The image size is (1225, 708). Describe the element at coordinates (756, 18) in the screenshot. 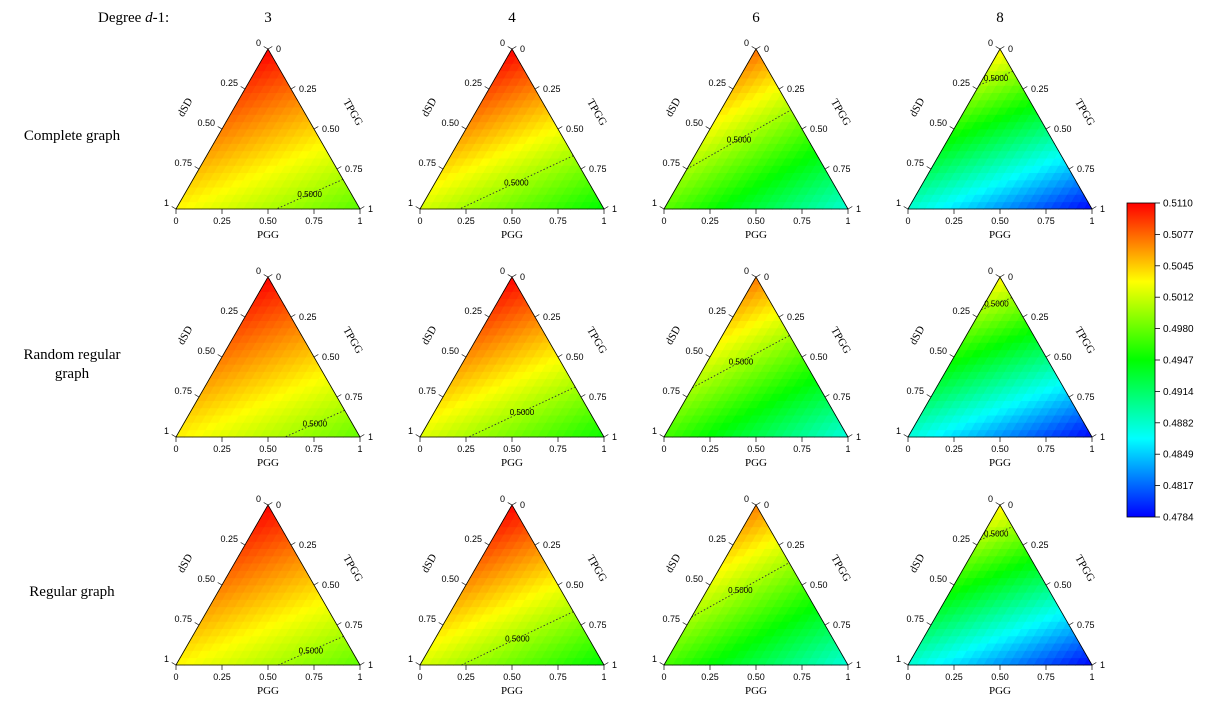

I see `column-degree-6: 6` at that location.